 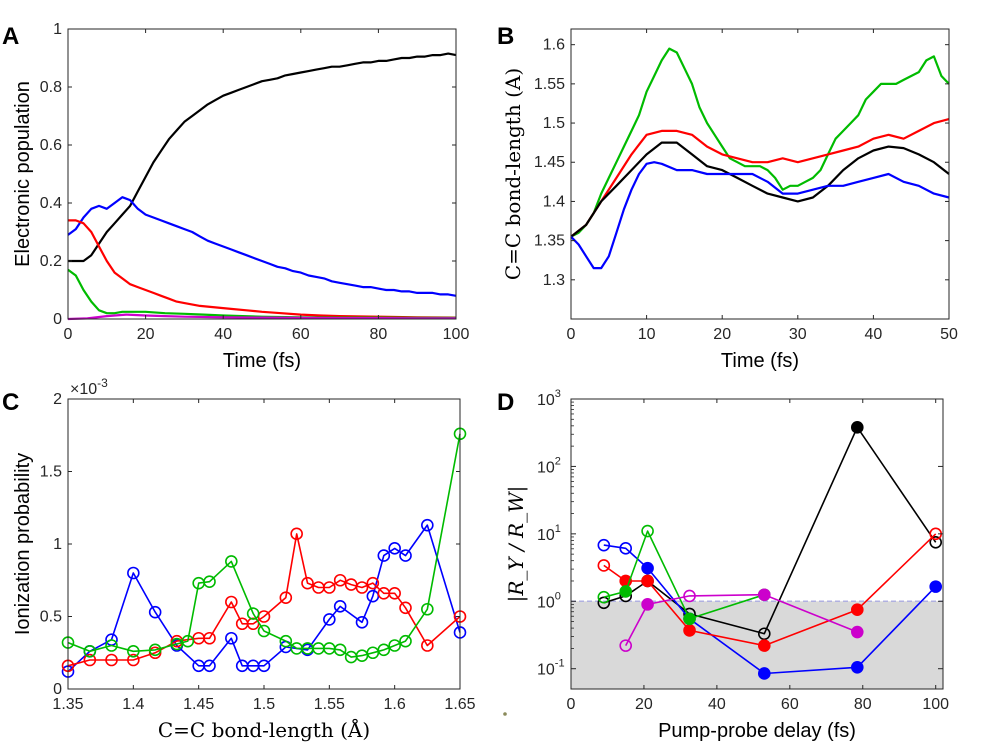 I want to click on stray-dot, so click(x=505, y=714).